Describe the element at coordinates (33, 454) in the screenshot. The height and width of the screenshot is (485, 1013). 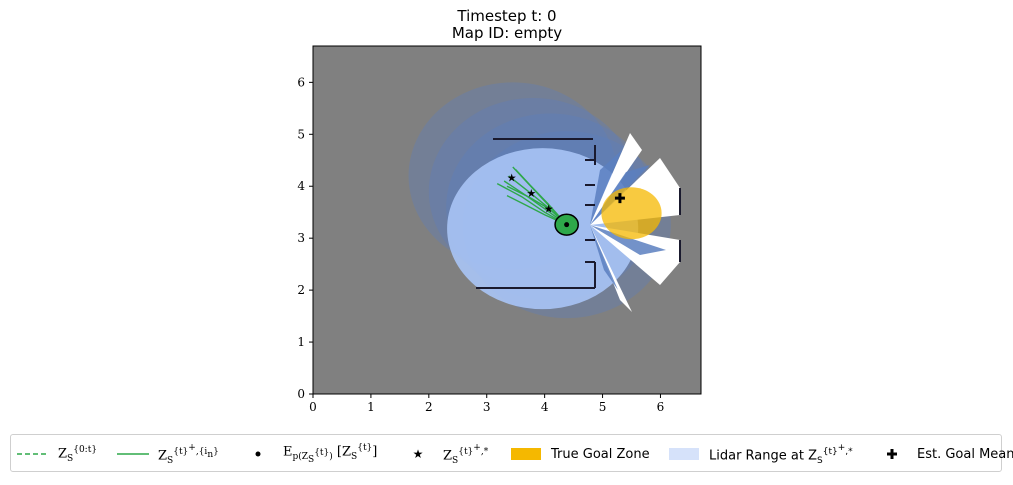
I see `dashed-line-icon` at that location.